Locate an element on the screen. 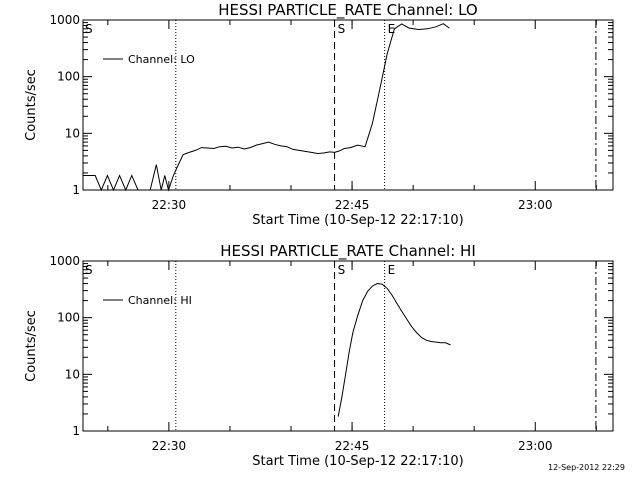  panel-1-x-tick-label: 22:45 is located at coordinates (352, 205).